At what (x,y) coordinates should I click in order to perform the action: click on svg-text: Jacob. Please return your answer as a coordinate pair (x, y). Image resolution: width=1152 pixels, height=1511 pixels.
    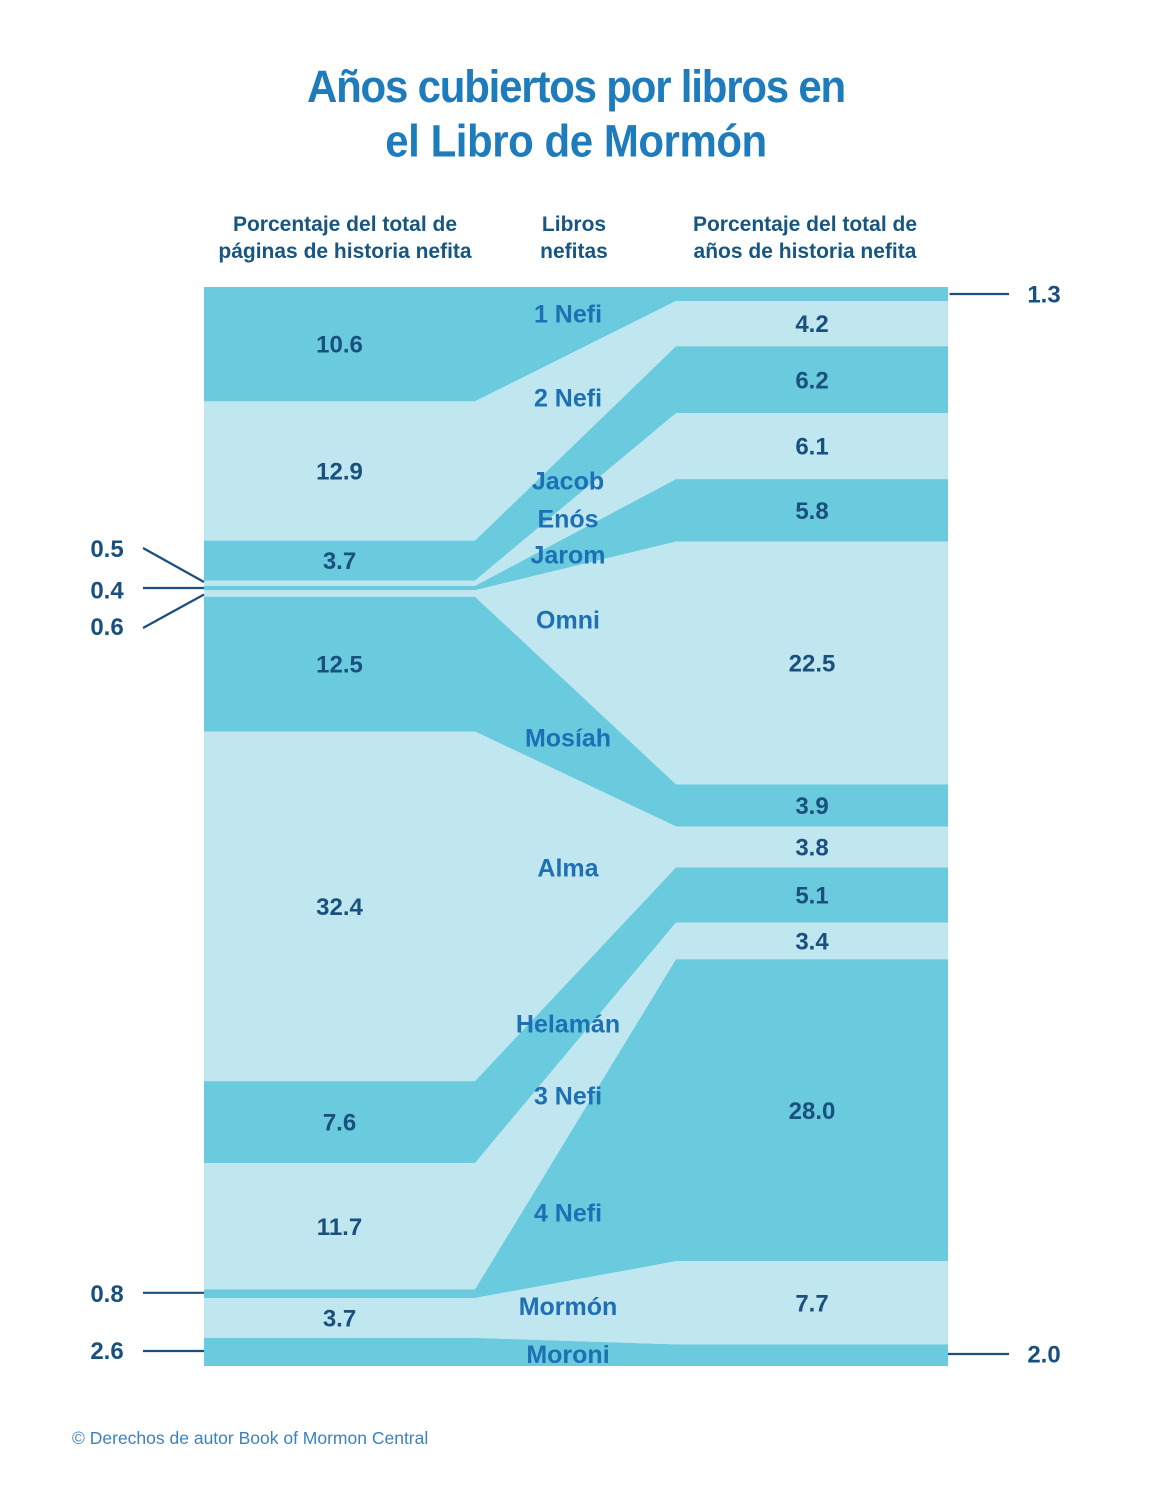
    Looking at the image, I should click on (568, 482).